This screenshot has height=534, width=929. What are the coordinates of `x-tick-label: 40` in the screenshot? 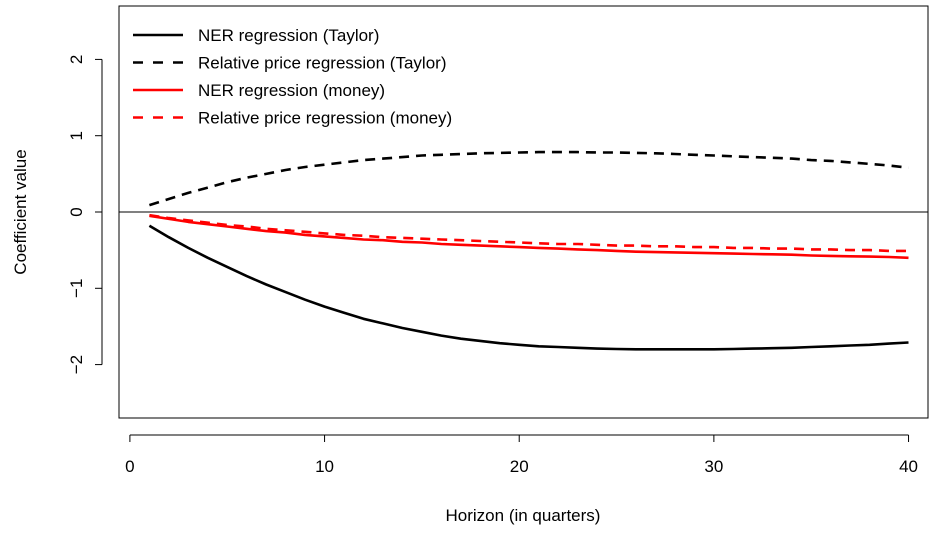 It's located at (908, 466).